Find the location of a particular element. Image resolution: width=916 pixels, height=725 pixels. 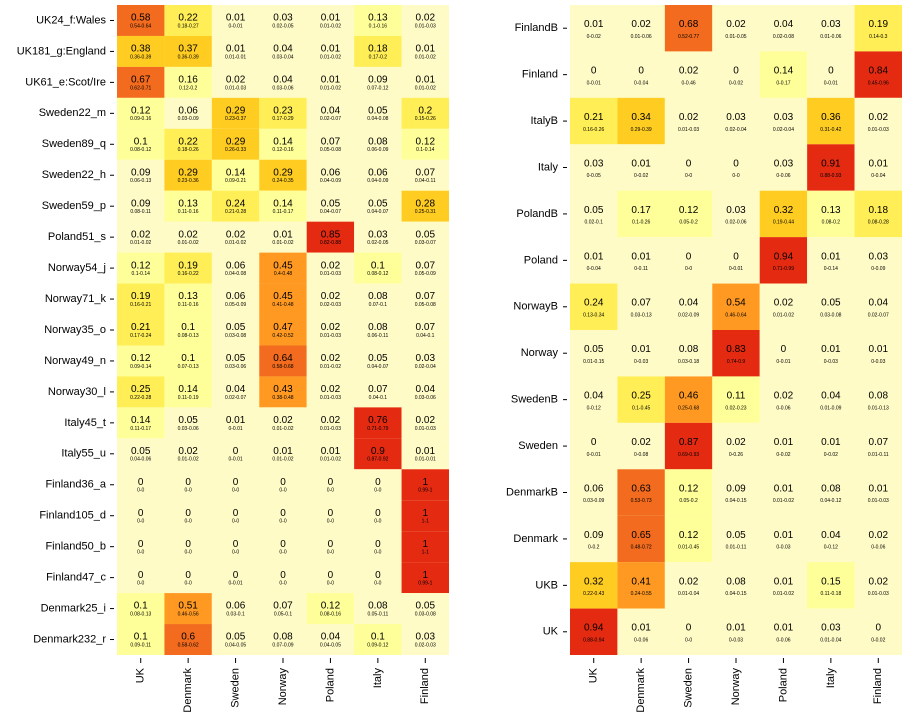

cell-value-label: 0.09 is located at coordinates (141, 203).